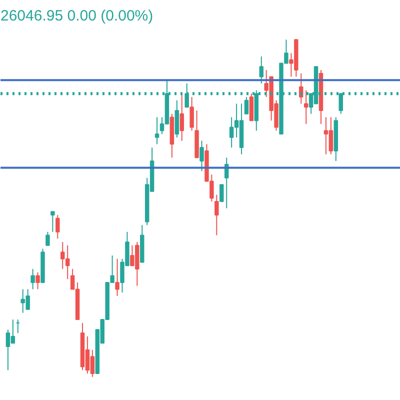 Image resolution: width=400 pixels, height=400 pixels. Describe the element at coordinates (77, 16) in the screenshot. I see `text: 26046.95 0.00 (0.00%)` at that location.